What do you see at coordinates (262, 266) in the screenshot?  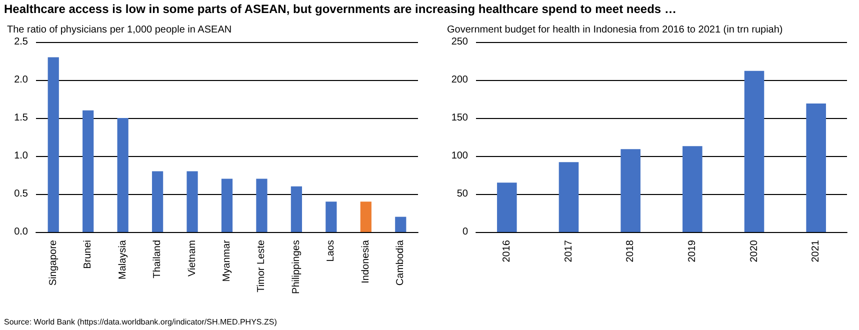 I see `x-tick-label: Timor Leste` at bounding box center [262, 266].